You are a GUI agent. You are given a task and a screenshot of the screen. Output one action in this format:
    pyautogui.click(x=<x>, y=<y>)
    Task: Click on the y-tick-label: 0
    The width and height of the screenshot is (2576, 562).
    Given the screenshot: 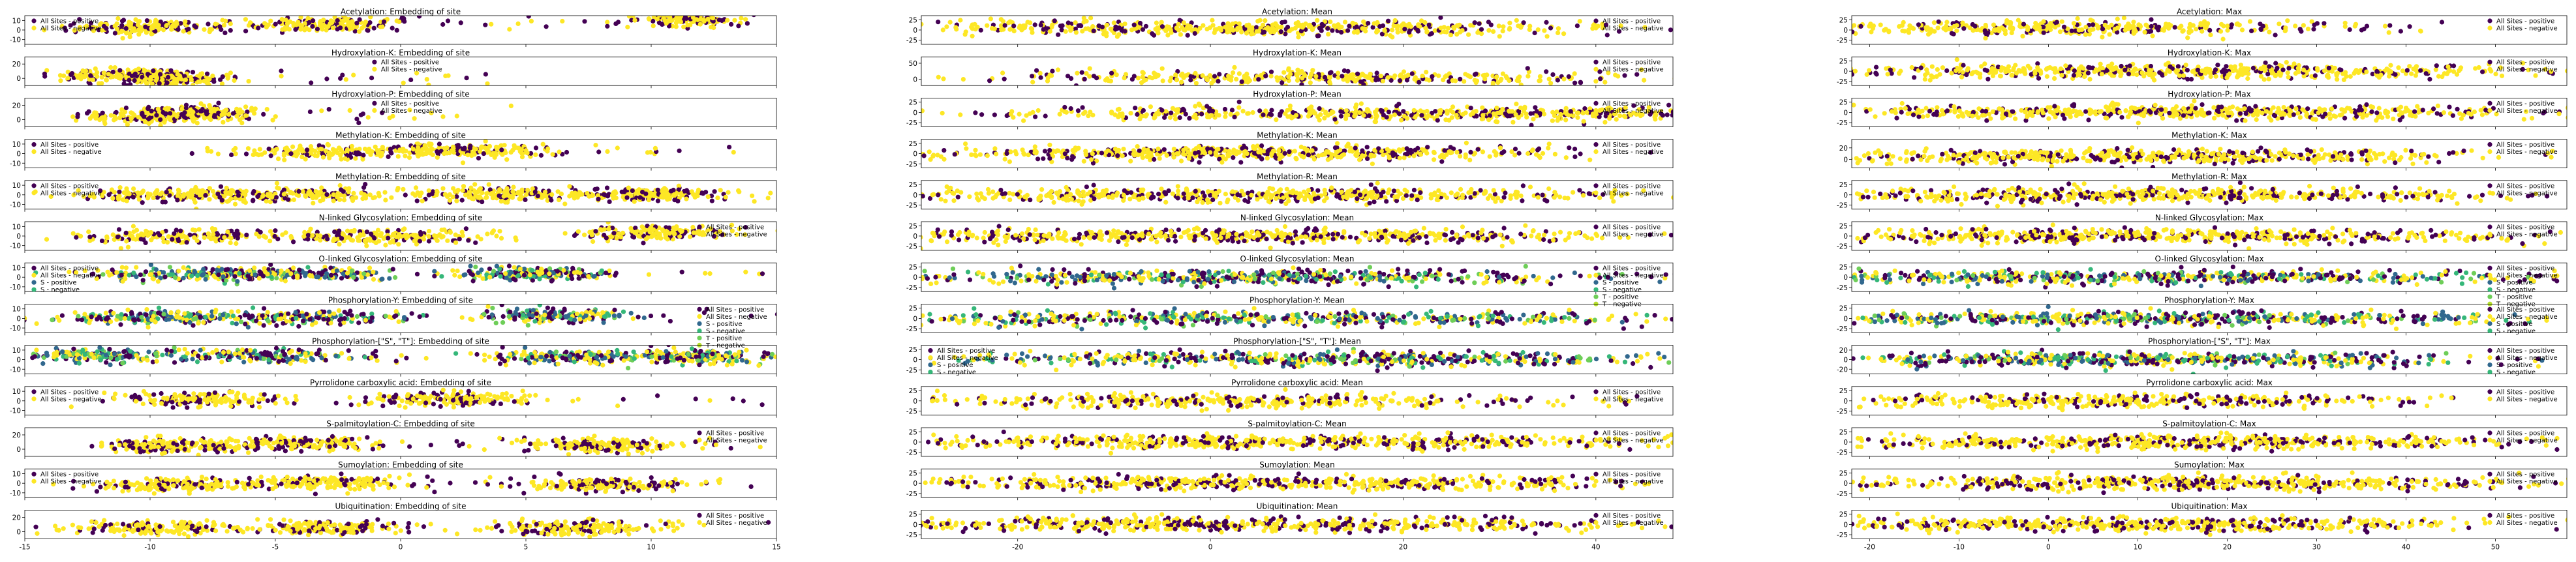 What is the action you would take?
    pyautogui.click(x=18, y=319)
    